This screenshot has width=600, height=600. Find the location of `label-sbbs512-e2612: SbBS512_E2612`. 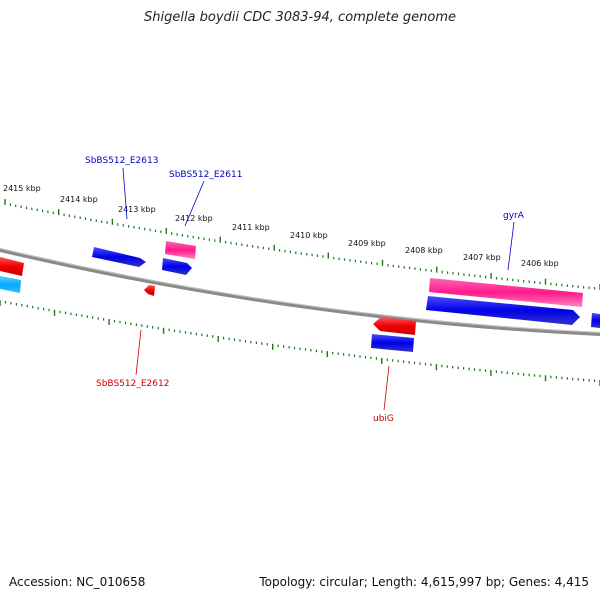

label-sbbs512-e2612: SbBS512_E2612 is located at coordinates (132, 384).